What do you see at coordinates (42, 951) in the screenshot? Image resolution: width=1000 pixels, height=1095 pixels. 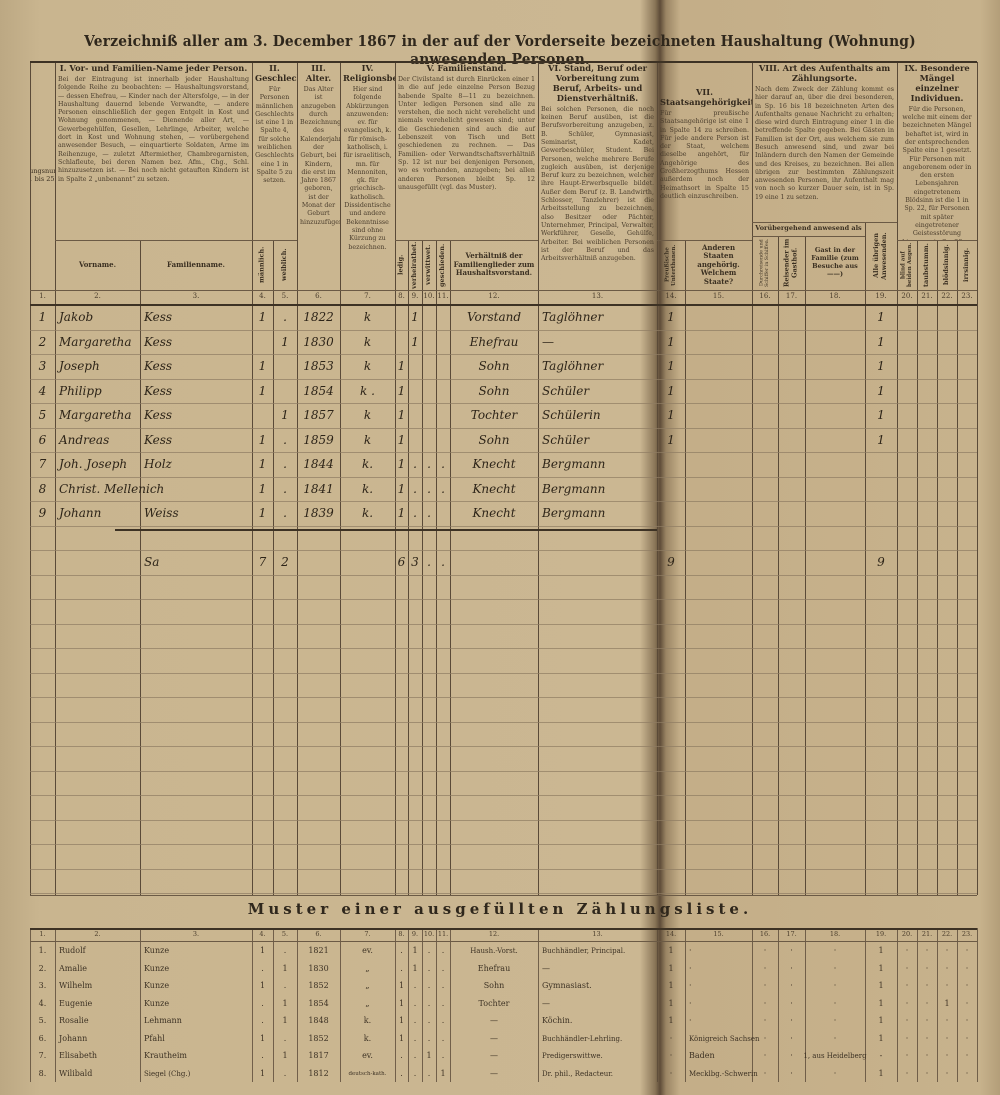 I see `sample-cell: 1.` at bounding box center [42, 951].